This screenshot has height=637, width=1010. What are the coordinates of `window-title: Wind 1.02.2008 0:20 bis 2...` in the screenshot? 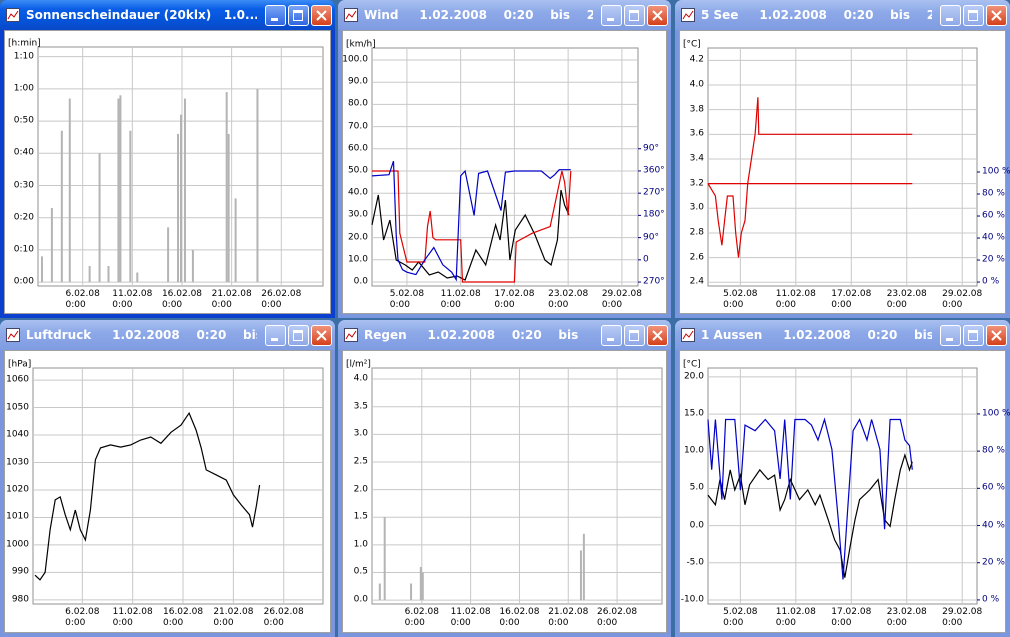 It's located at (478, 15).